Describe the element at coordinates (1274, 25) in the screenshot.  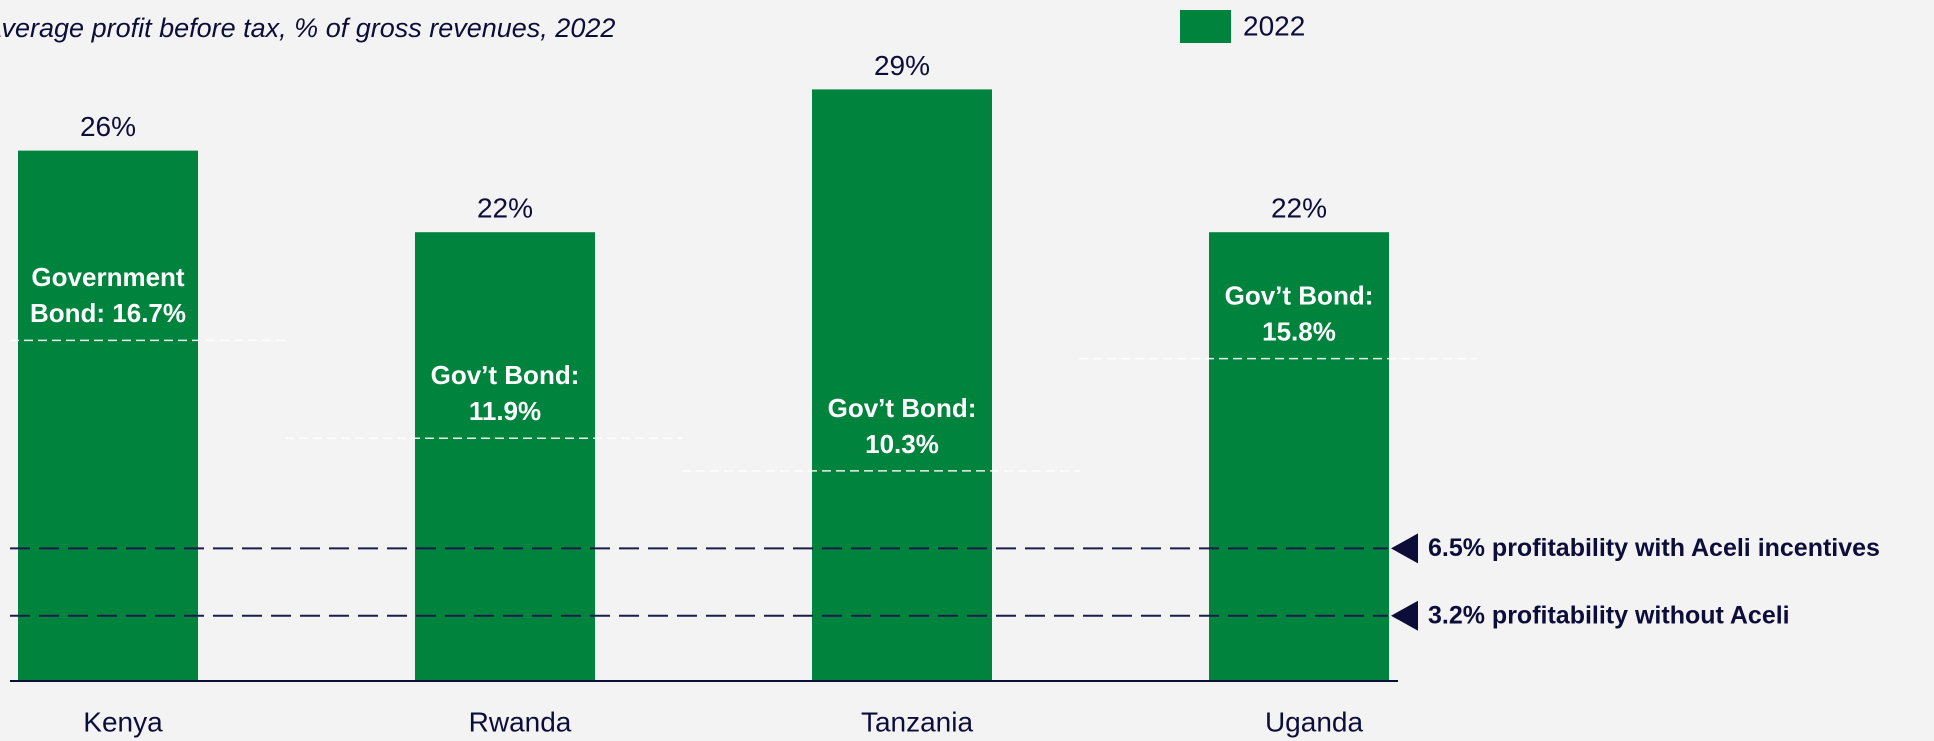
I see `legend-label: 2022` at that location.